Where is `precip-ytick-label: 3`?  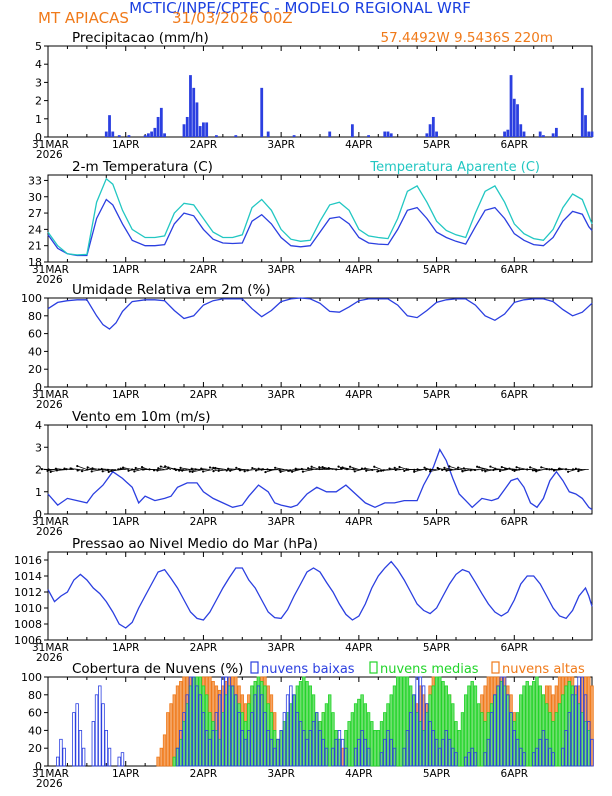 precip-ytick-label: 3 is located at coordinates (38, 82).